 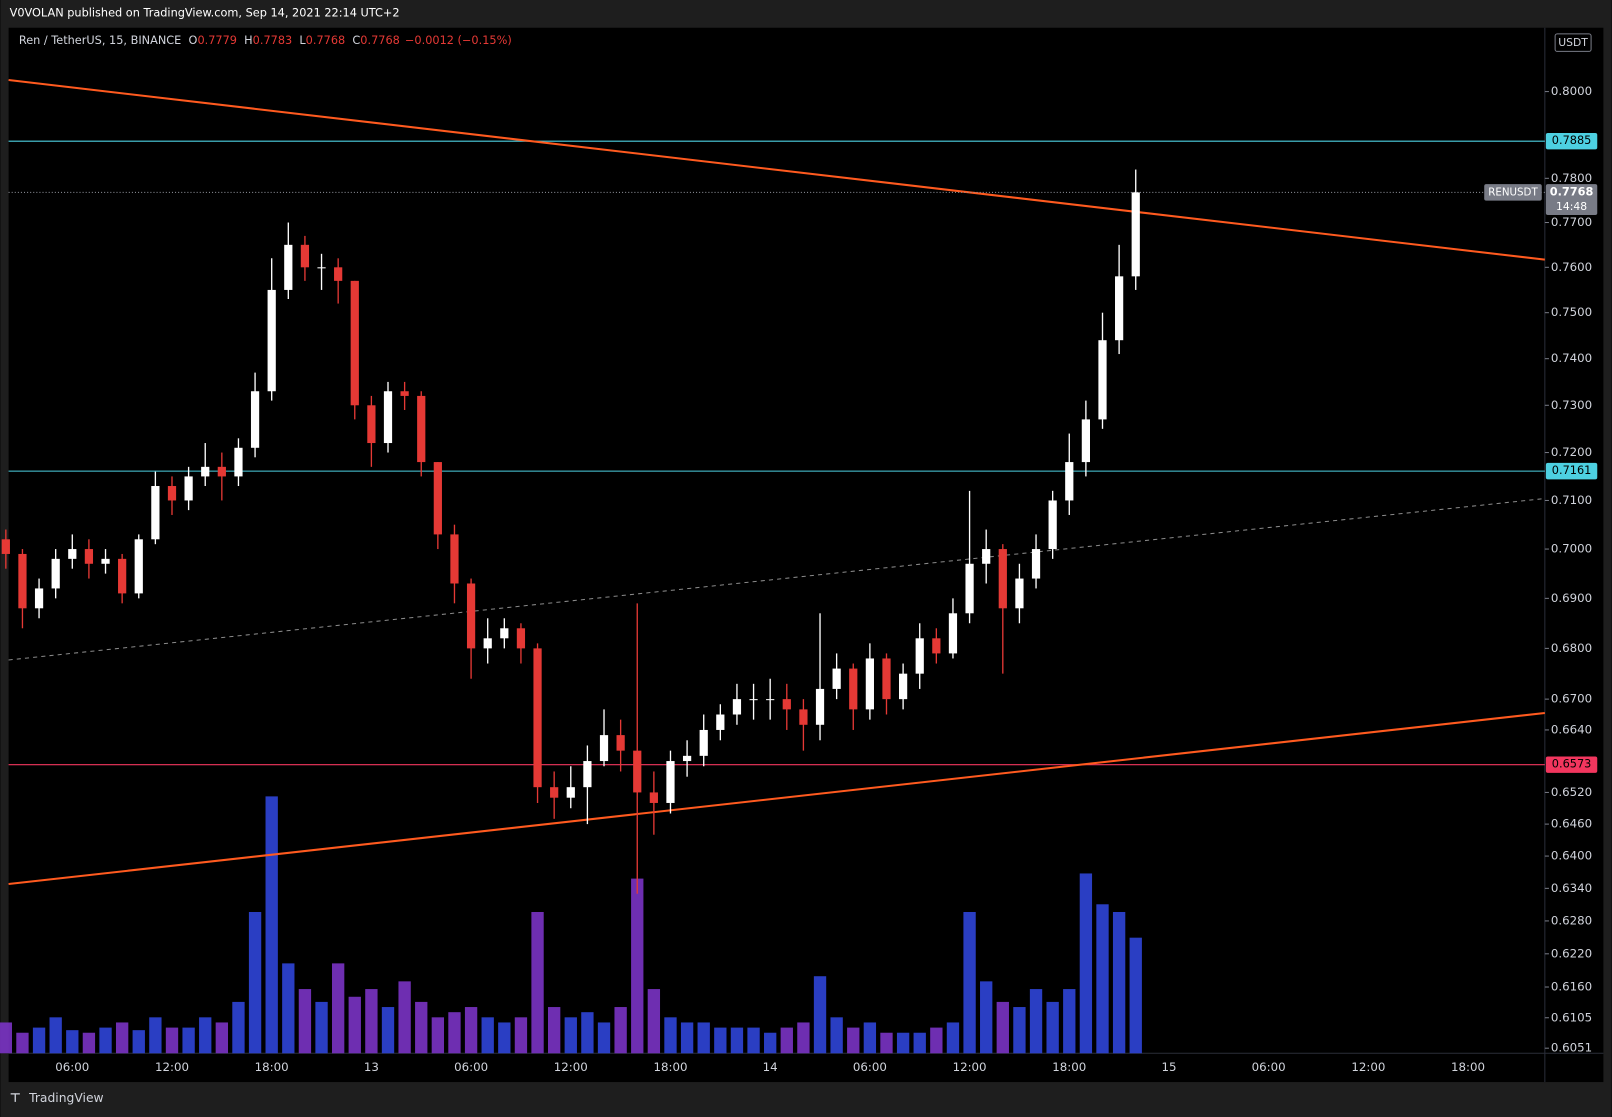 I want to click on x-tick-label: 15, so click(x=1168, y=1067).